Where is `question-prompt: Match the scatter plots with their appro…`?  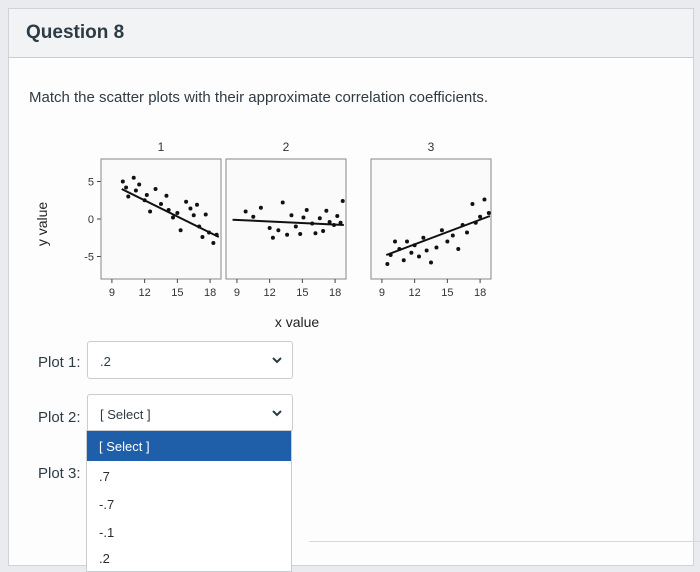
question-prompt: Match the scatter plots with their appro… is located at coordinates (259, 97).